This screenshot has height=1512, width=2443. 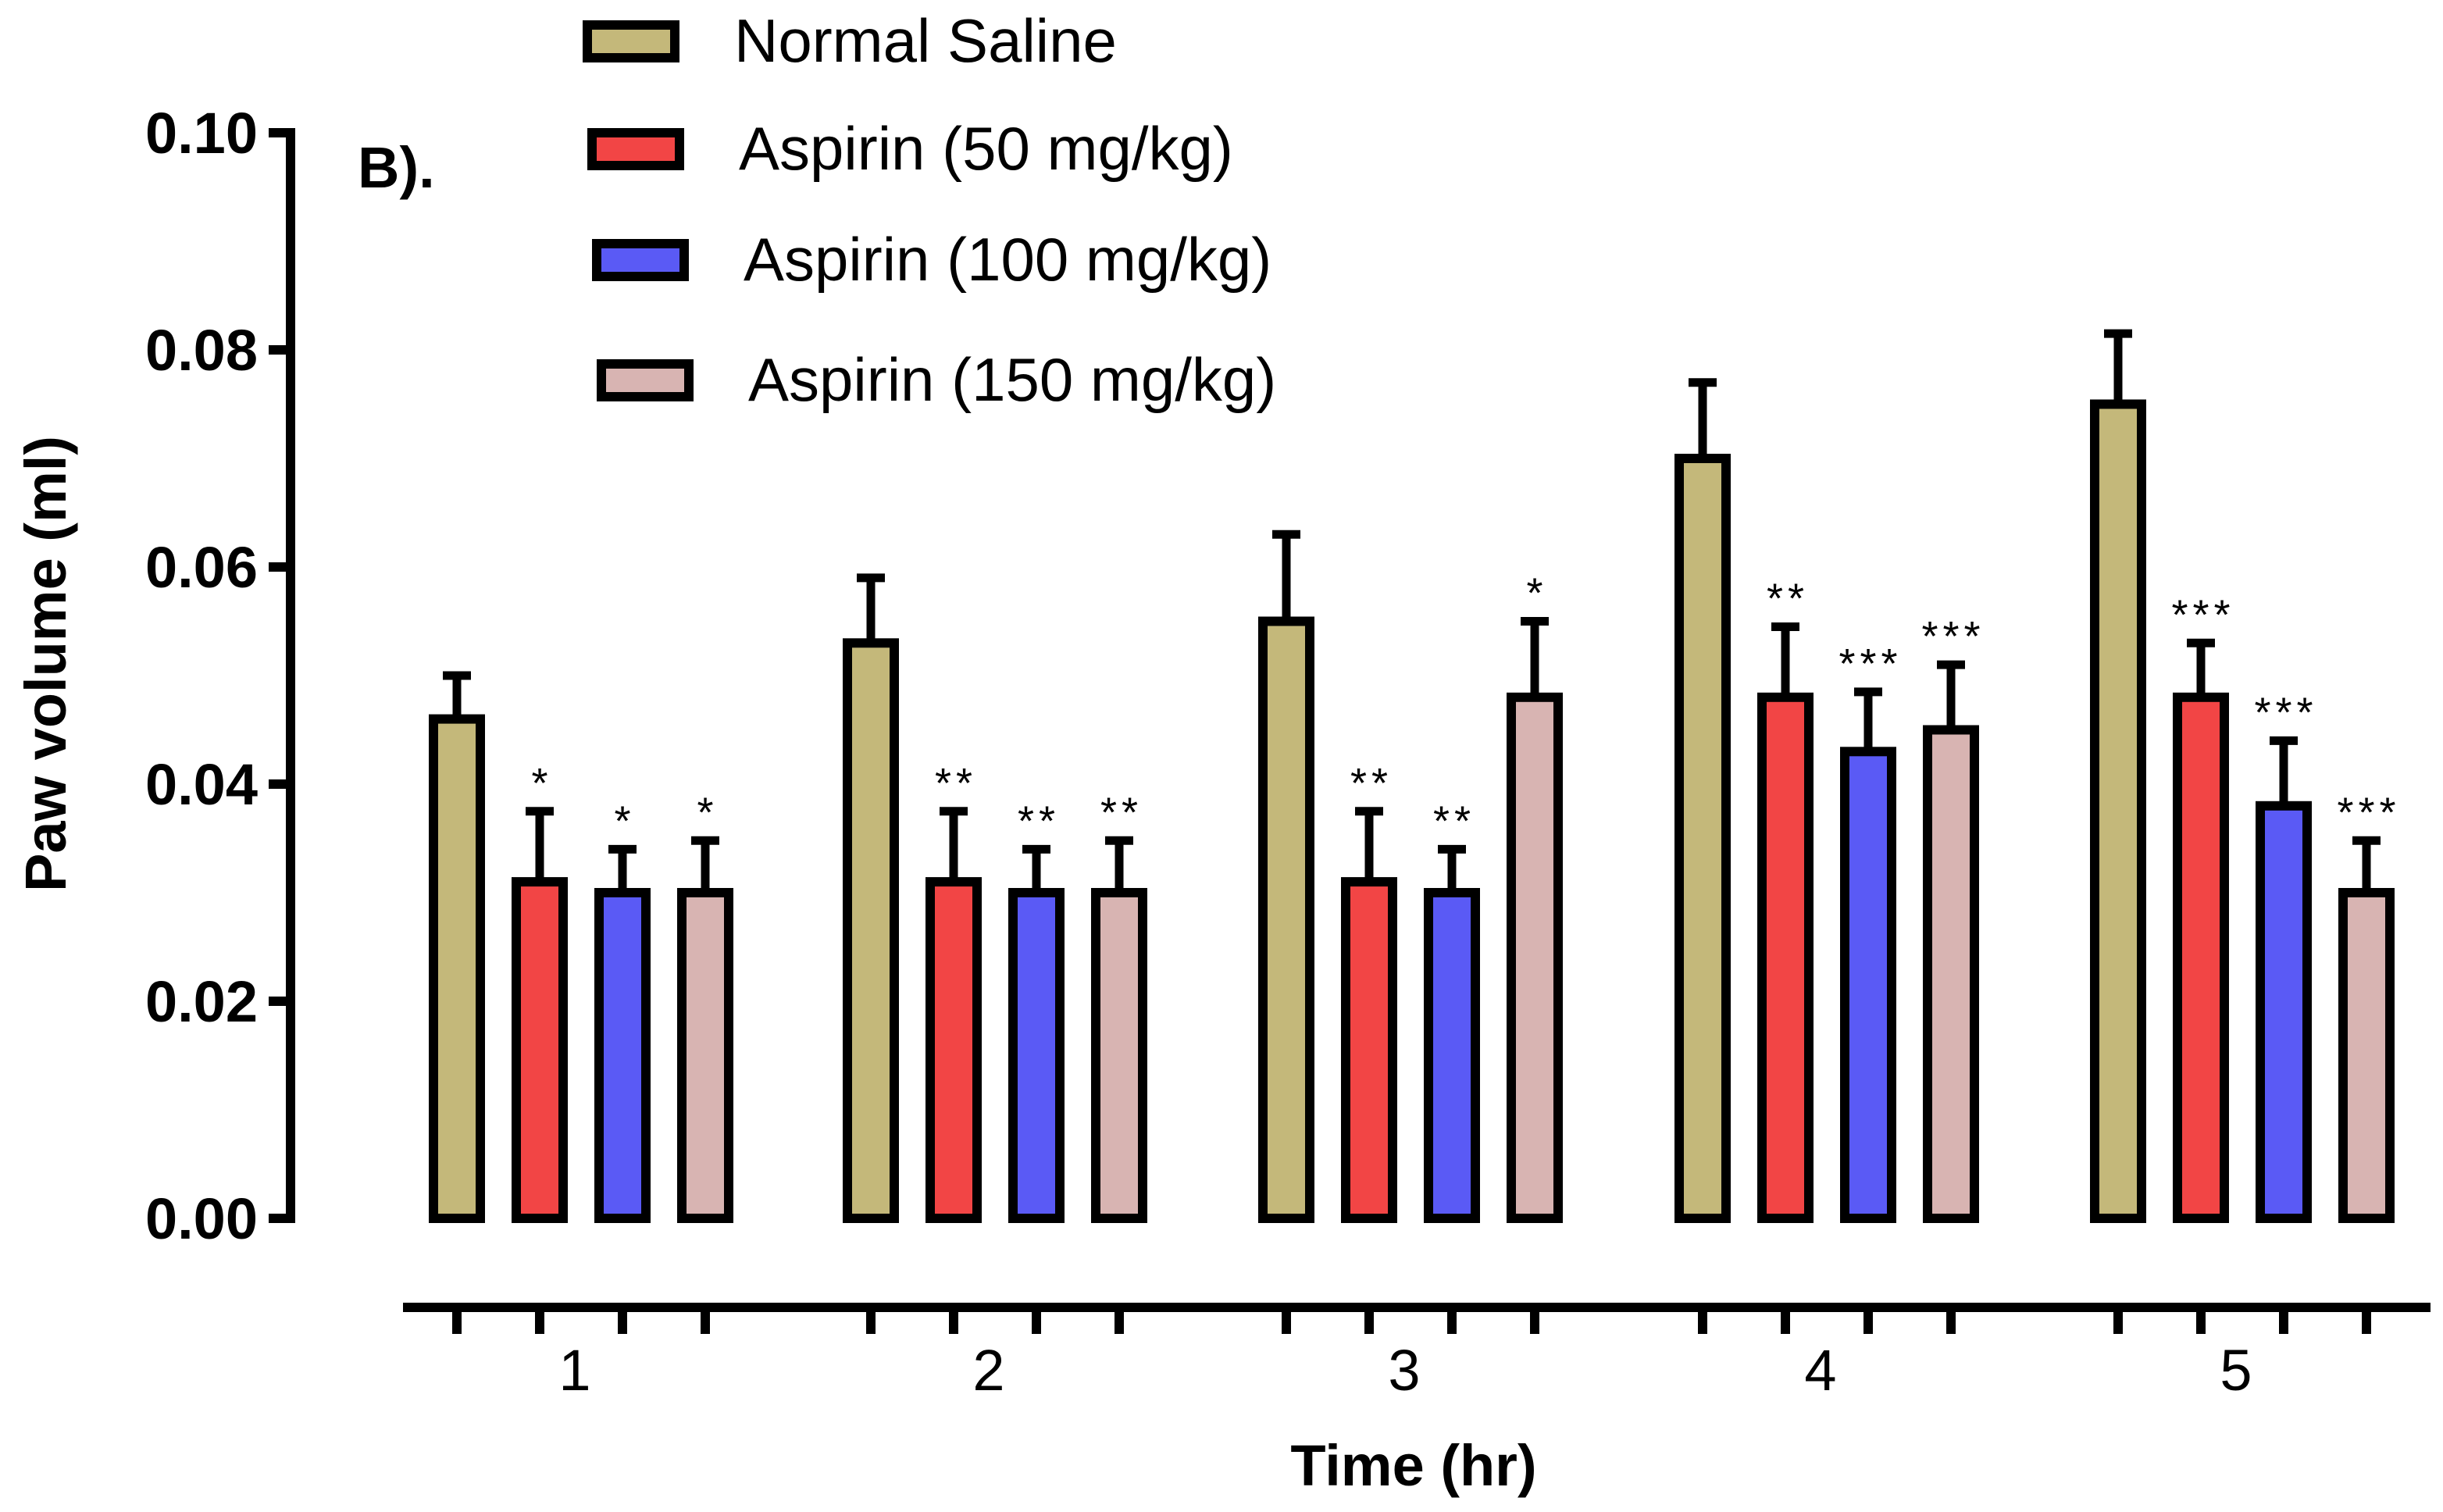 I want to click on y-tick-label: 0.06, so click(x=202, y=567).